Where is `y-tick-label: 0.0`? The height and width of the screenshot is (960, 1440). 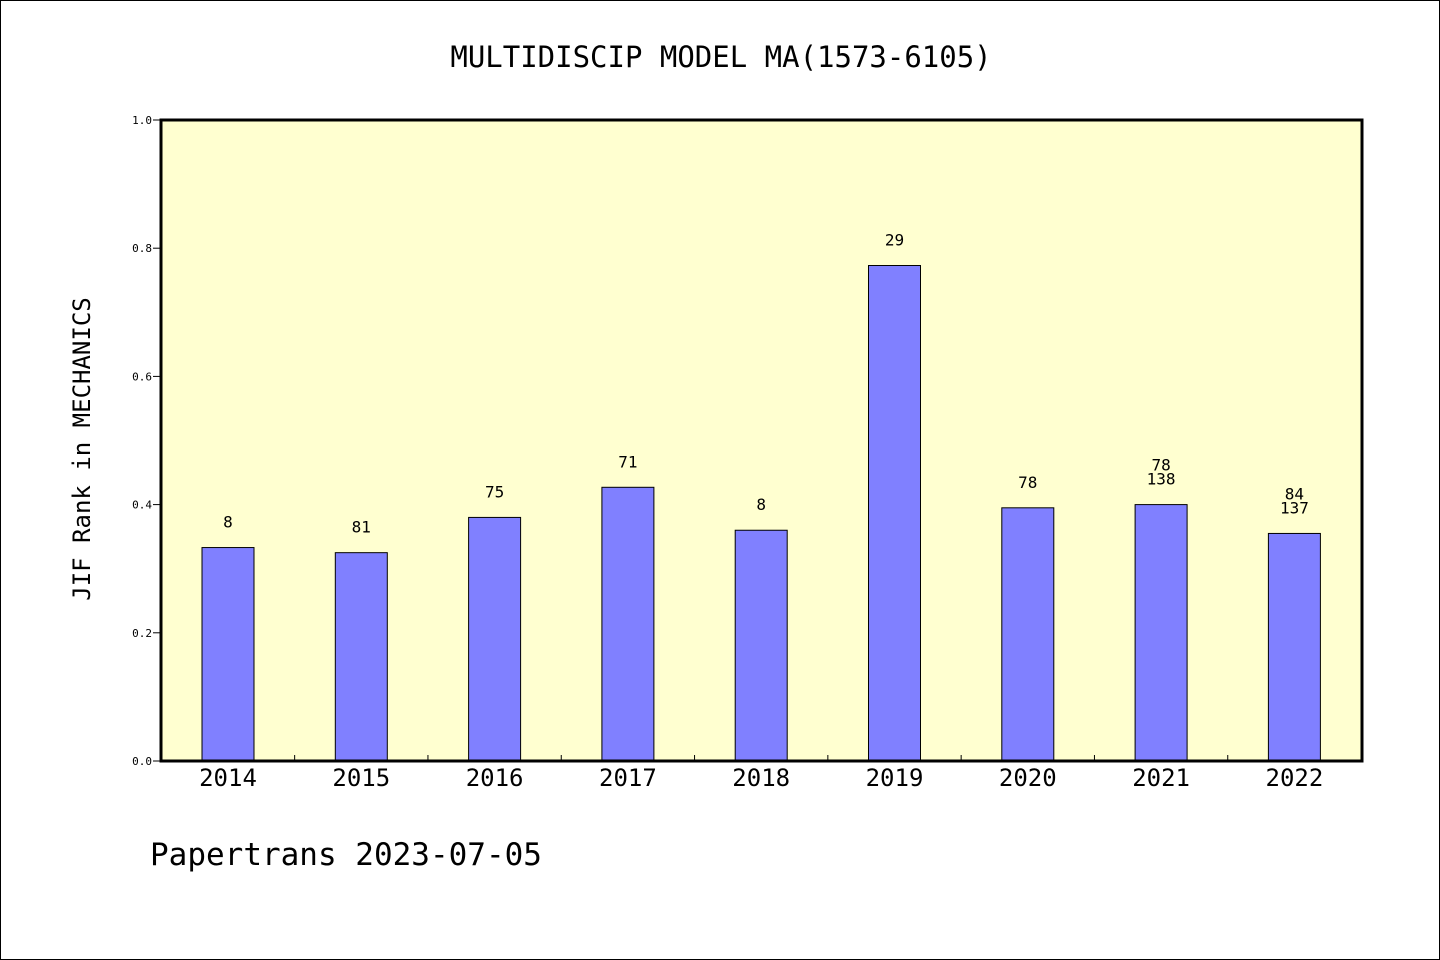 y-tick-label: 0.0 is located at coordinates (142, 761).